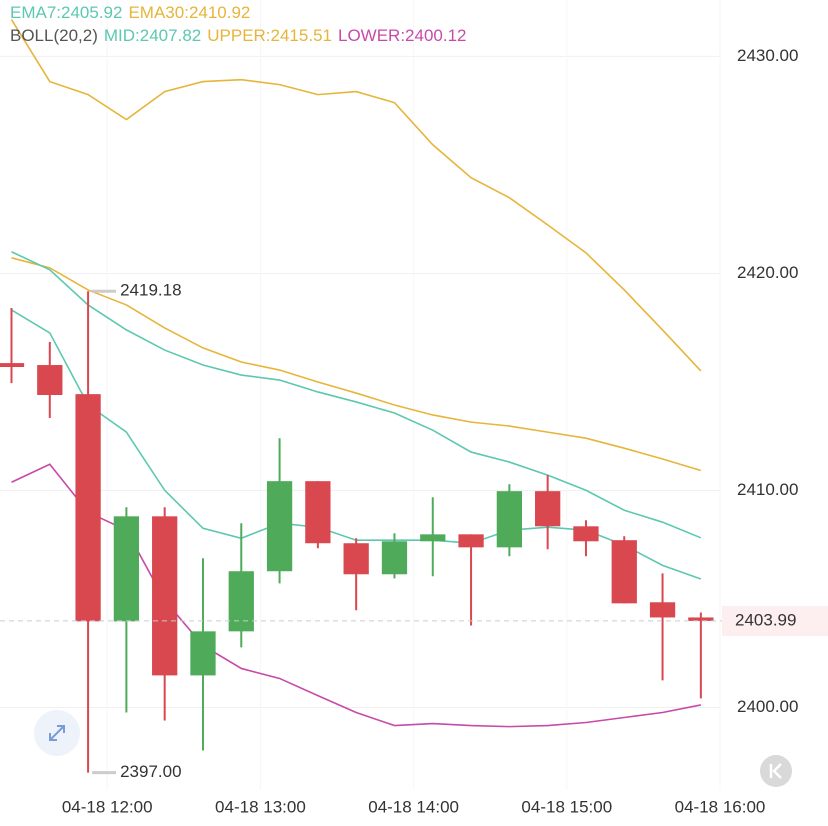 This screenshot has width=828, height=826. Describe the element at coordinates (152, 35) in the screenshot. I see `legend-entry: MID:2407.82` at that location.